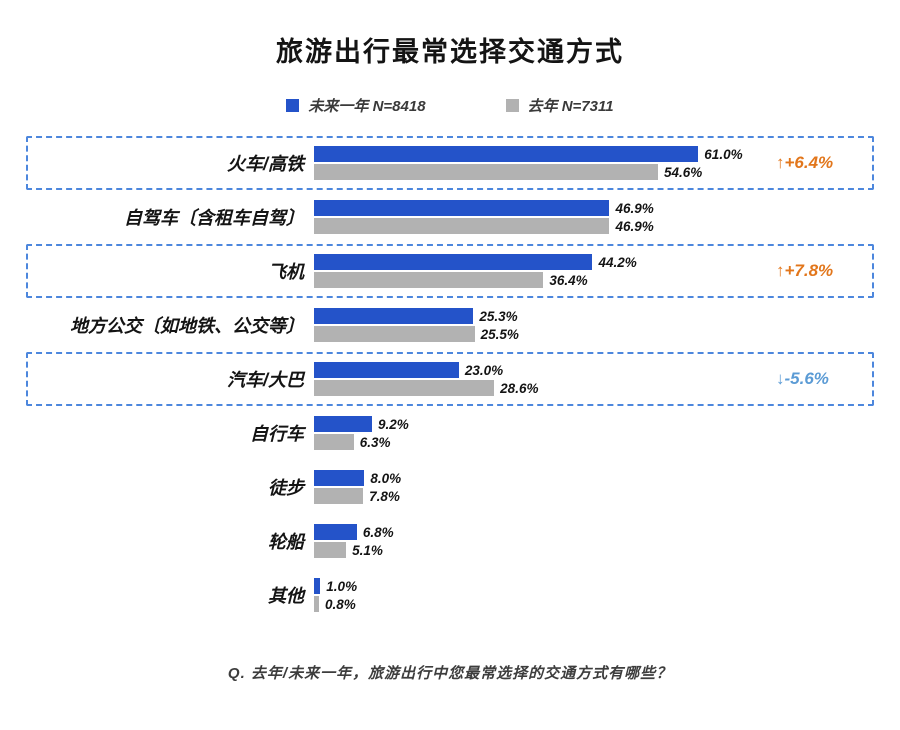 The image size is (900, 730). Describe the element at coordinates (498, 316) in the screenshot. I see `value-label: 25.3%` at that location.